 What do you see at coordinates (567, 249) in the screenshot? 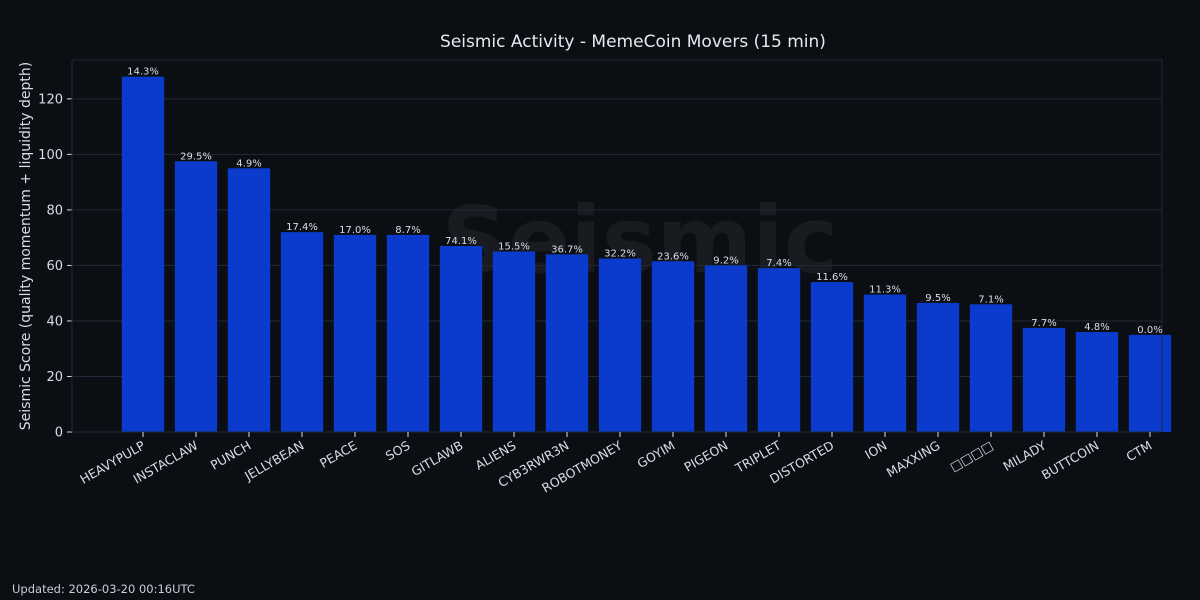
I see `data-label: 36.7%` at bounding box center [567, 249].